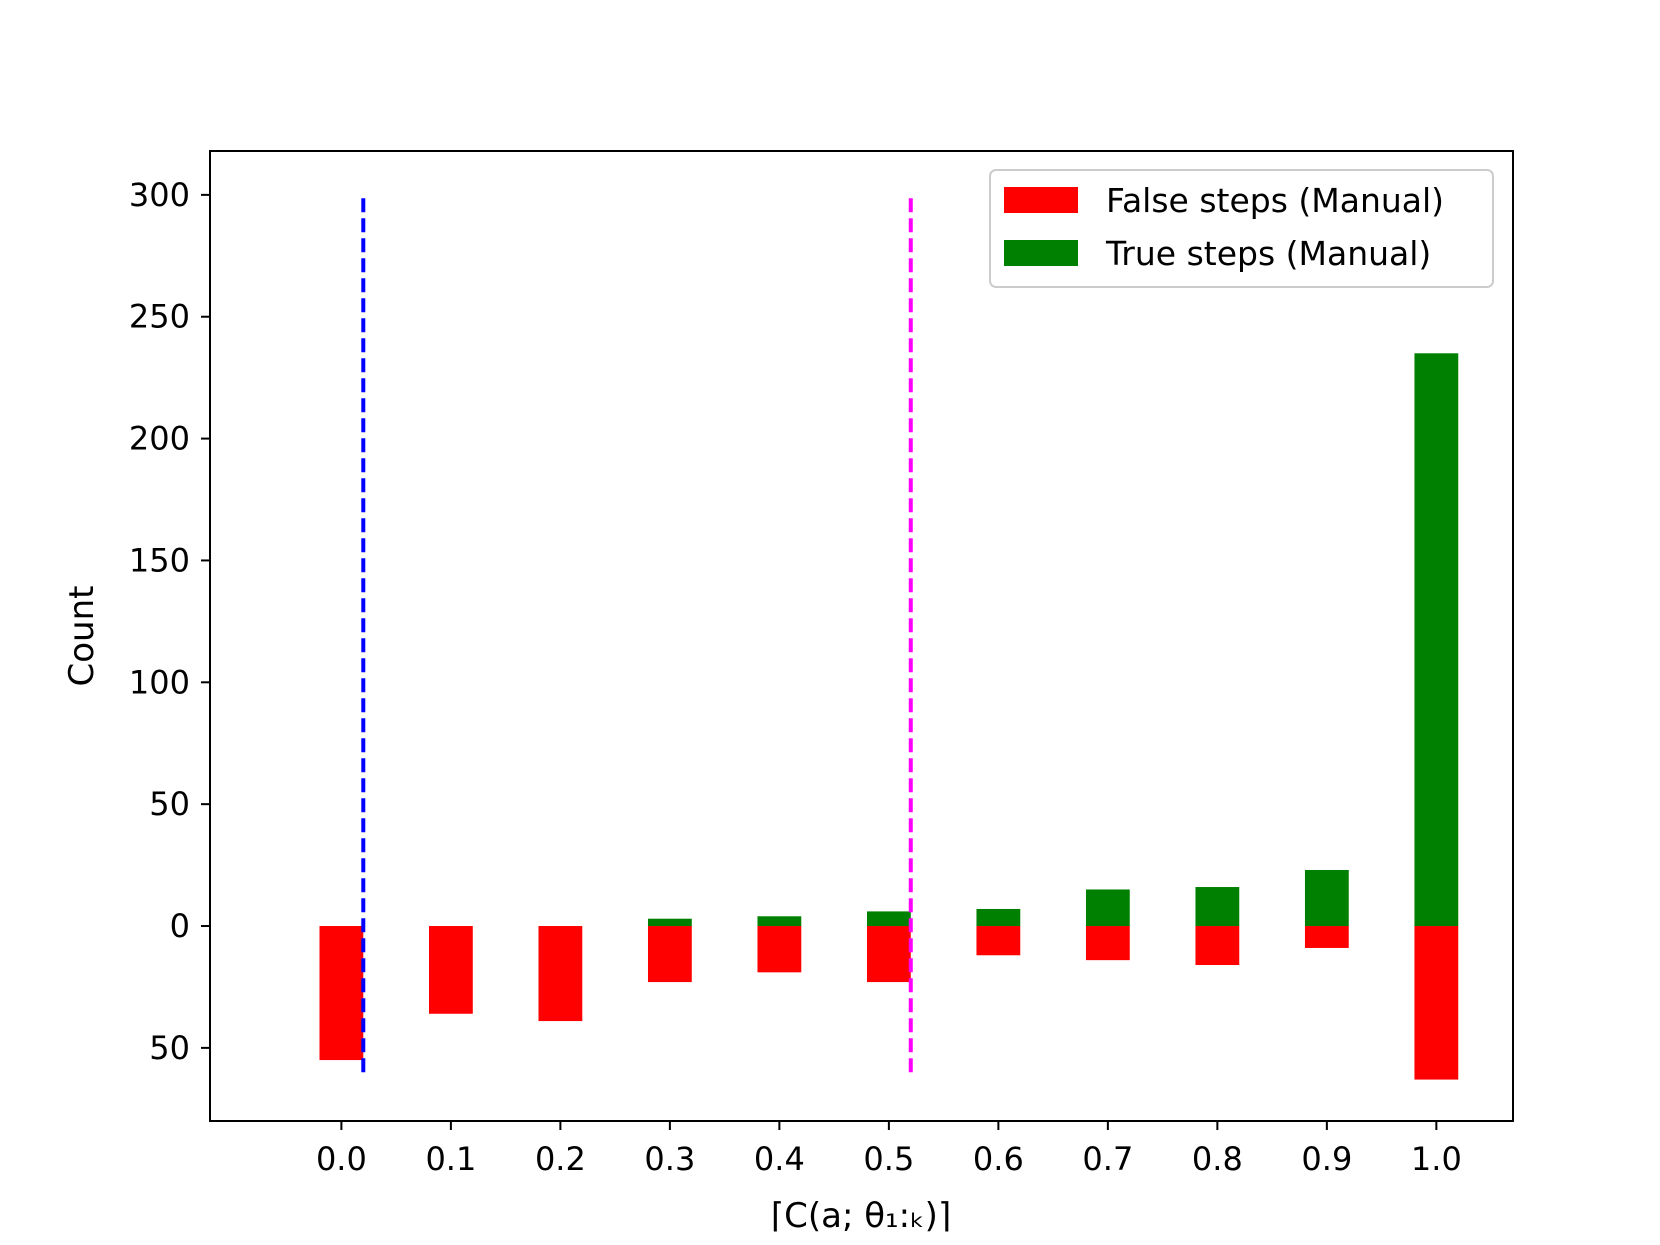 The image size is (1660, 1245). I want to click on legend-box, so click(1241, 228).